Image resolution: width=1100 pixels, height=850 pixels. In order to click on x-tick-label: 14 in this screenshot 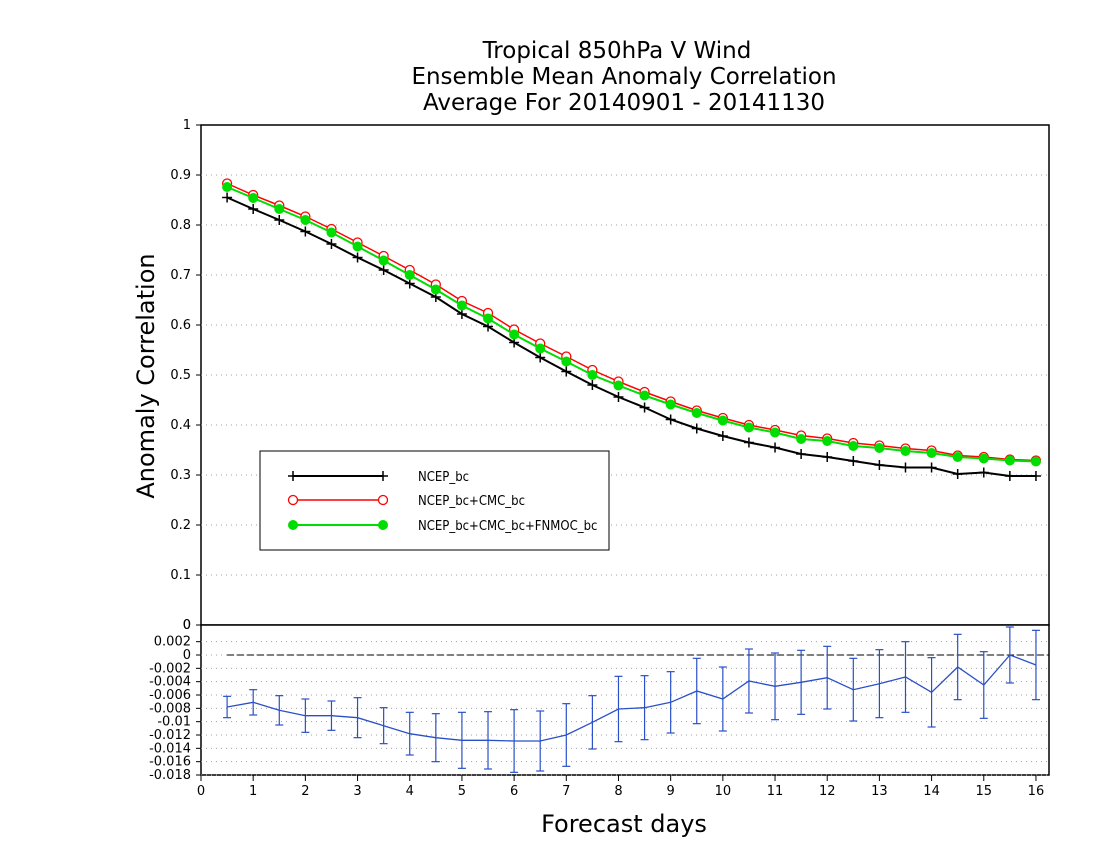, I will do `click(931, 791)`.